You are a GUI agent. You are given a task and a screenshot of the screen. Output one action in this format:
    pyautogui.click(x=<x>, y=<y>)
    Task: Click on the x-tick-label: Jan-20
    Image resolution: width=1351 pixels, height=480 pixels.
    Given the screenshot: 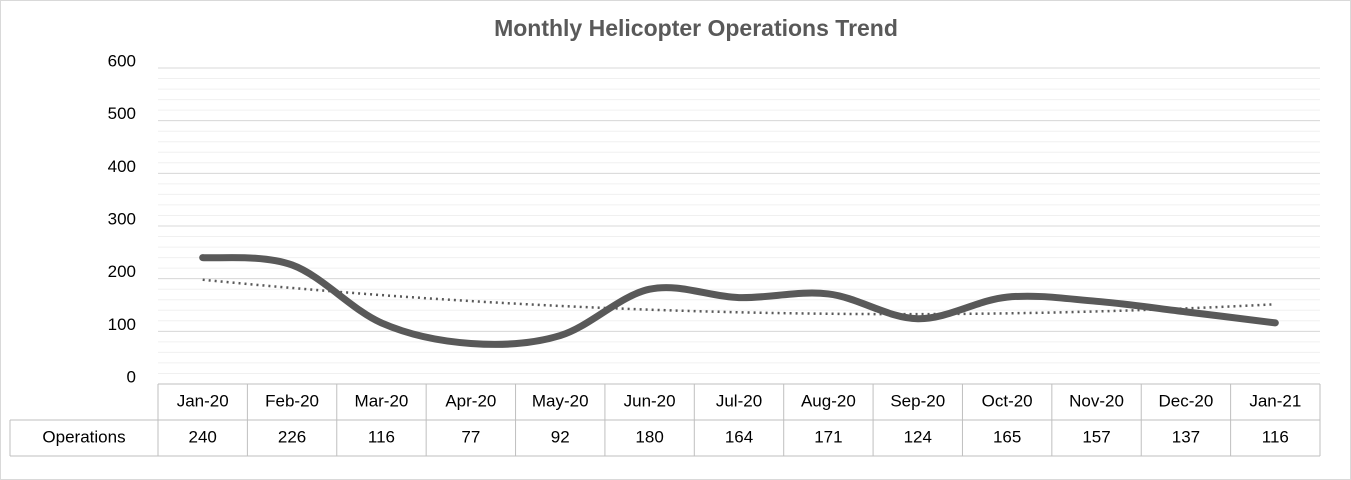 What is the action you would take?
    pyautogui.click(x=203, y=400)
    